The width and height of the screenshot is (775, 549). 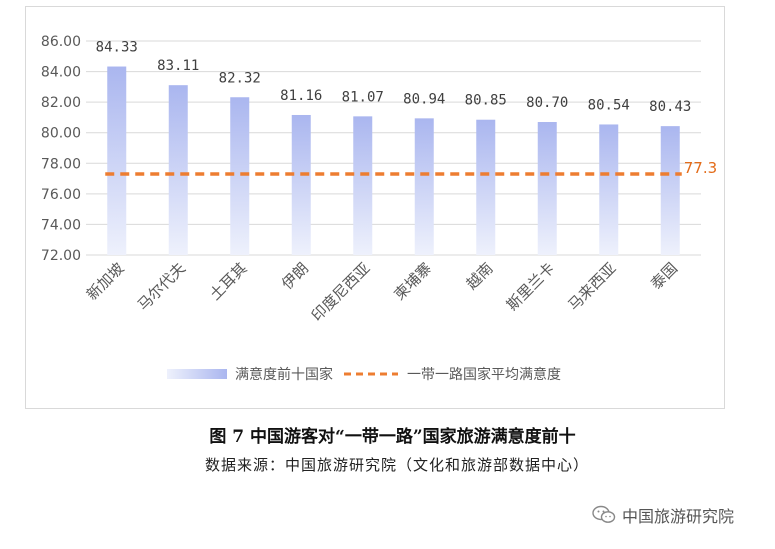 What do you see at coordinates (105, 281) in the screenshot?
I see `category-label: 新加坡` at bounding box center [105, 281].